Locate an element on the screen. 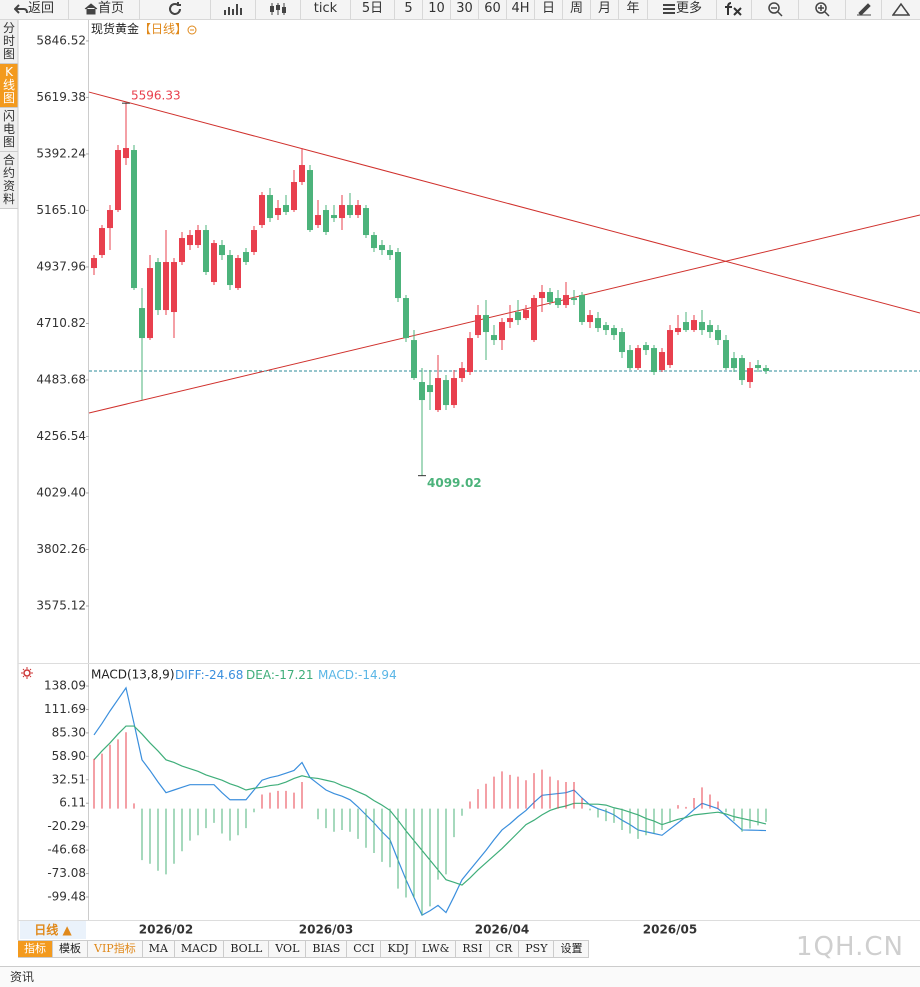 The height and width of the screenshot is (987, 920). back-icon is located at coordinates (20, 8).